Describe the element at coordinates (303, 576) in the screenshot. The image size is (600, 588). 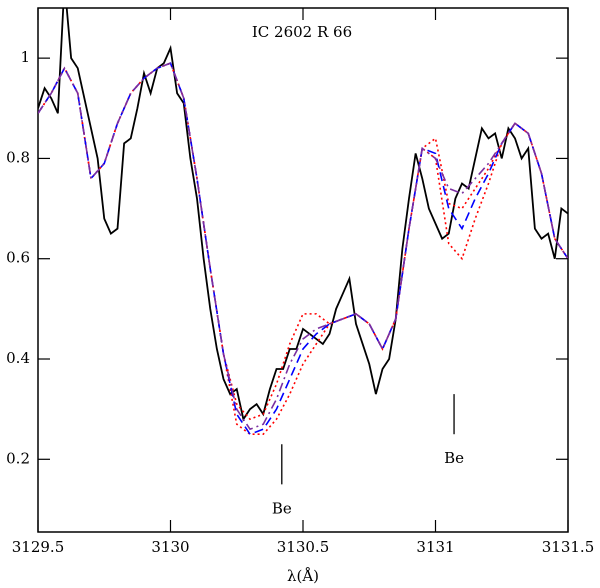
I see `x-axis-label: λ(Å)` at that location.